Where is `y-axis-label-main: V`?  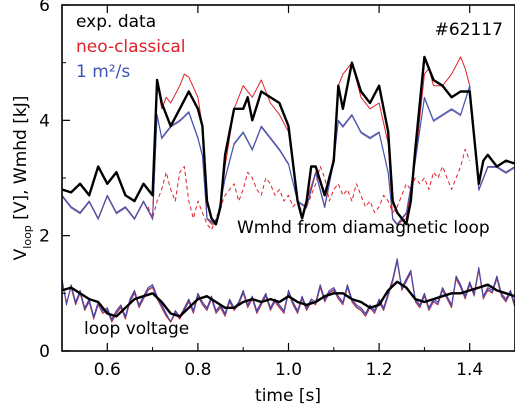 y-axis-label-main: V is located at coordinates (21, 254).